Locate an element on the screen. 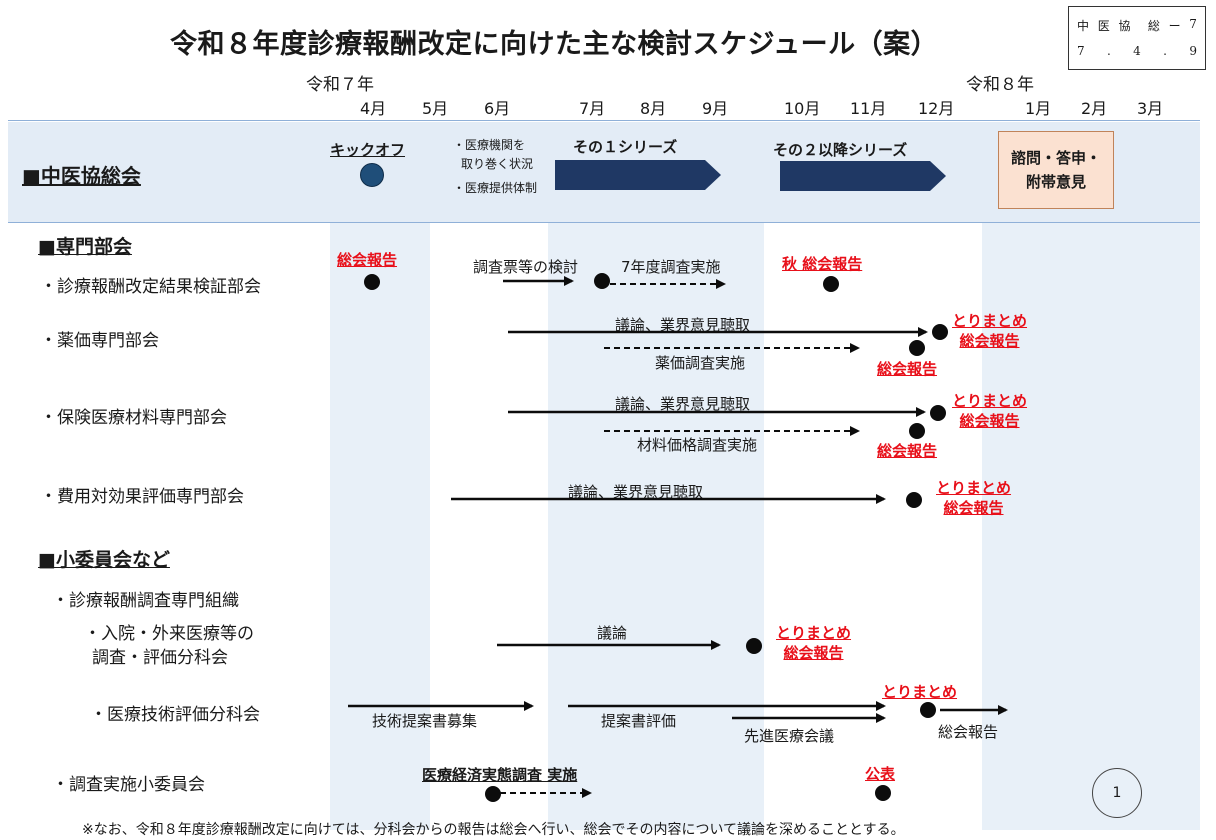 This screenshot has height=840, width=1216. gijutsu-summary: とりまとめ is located at coordinates (920, 692).